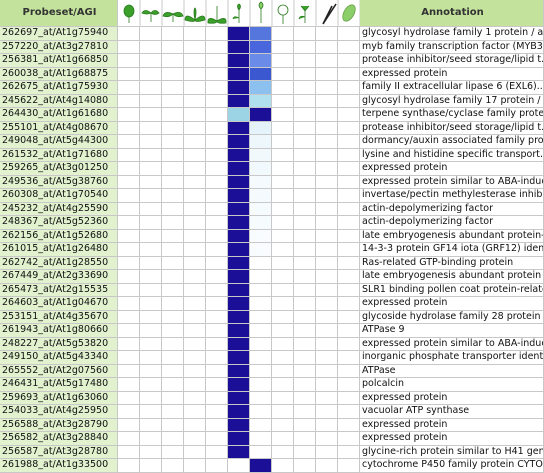  Describe the element at coordinates (59, 223) in the screenshot. I see `probeset-cell: 248367_at/At5g52360` at that location.